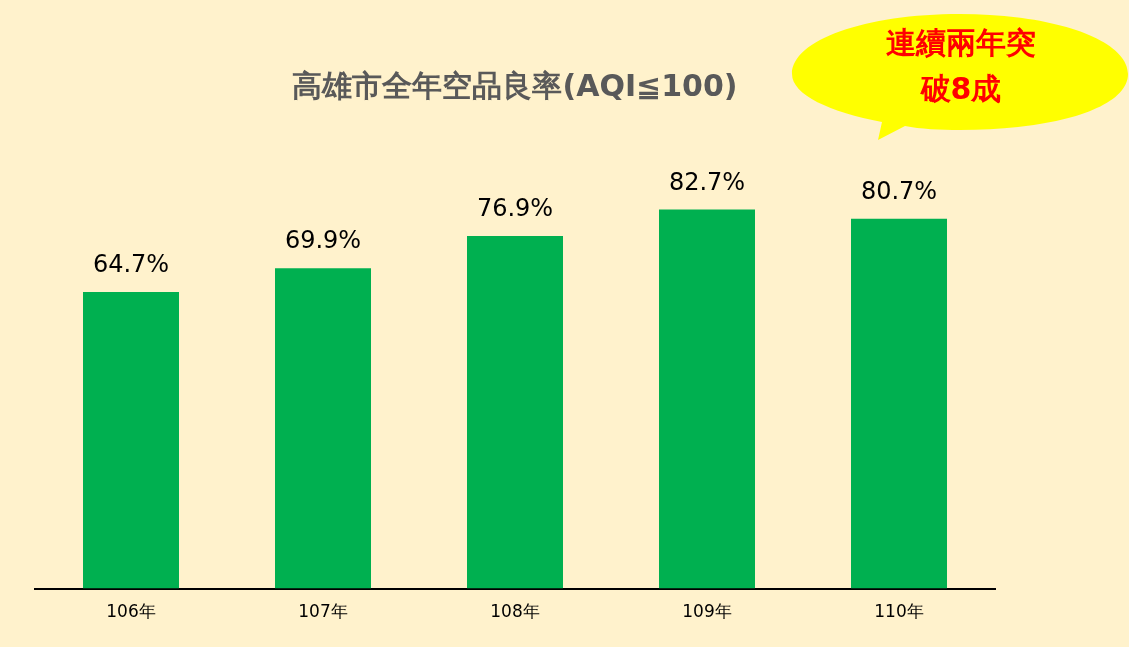 Image resolution: width=1129 pixels, height=647 pixels. I want to click on data-label: 69.9%, so click(323, 240).